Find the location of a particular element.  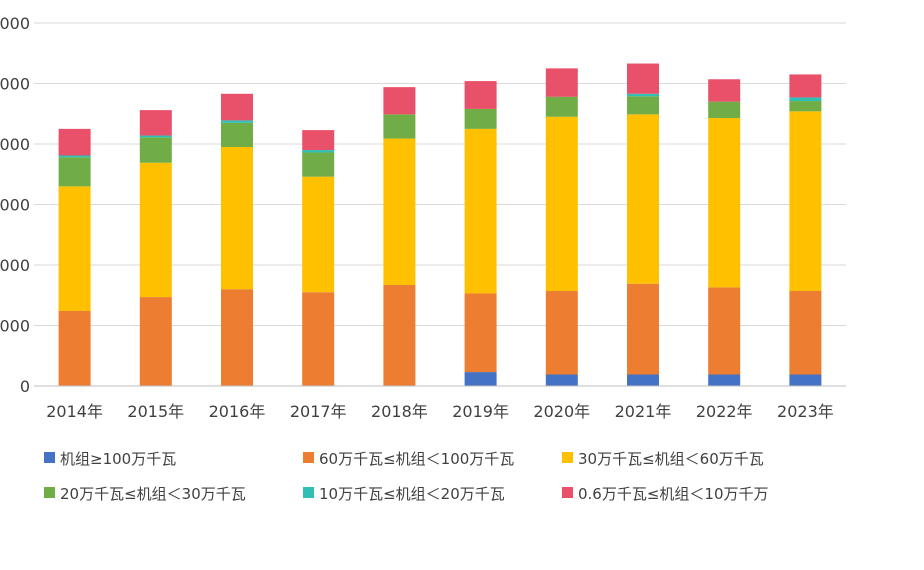

bar-segment-2019年-4 is located at coordinates (480, 118).